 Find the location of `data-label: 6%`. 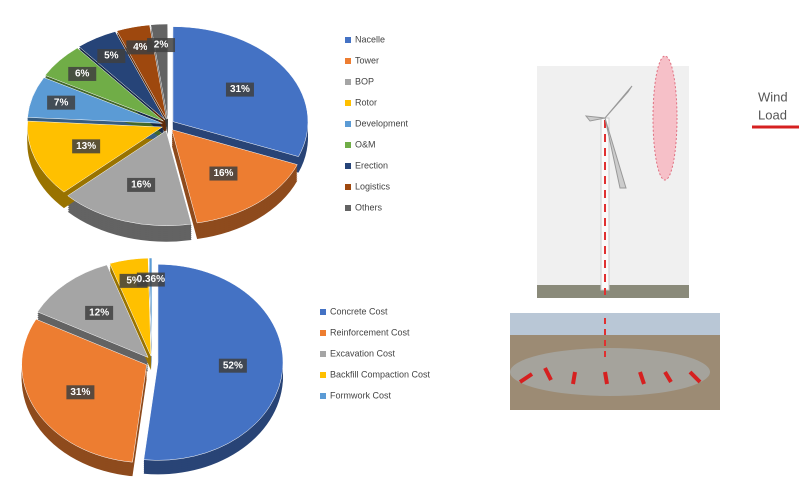

data-label: 6% is located at coordinates (82, 74).